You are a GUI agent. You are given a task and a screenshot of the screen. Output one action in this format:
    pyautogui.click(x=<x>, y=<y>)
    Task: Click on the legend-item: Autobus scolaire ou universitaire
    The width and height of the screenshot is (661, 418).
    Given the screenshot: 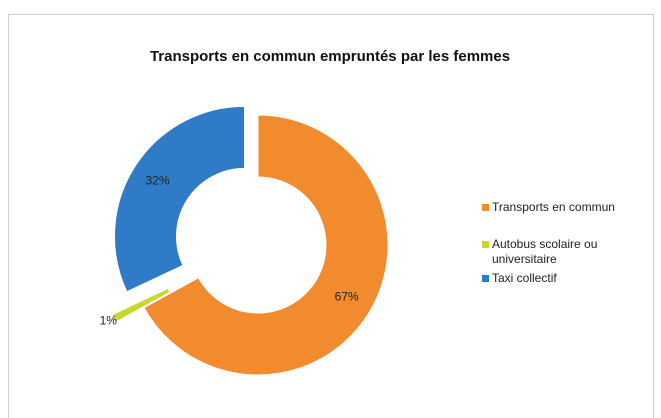 What is the action you would take?
    pyautogui.click(x=549, y=252)
    